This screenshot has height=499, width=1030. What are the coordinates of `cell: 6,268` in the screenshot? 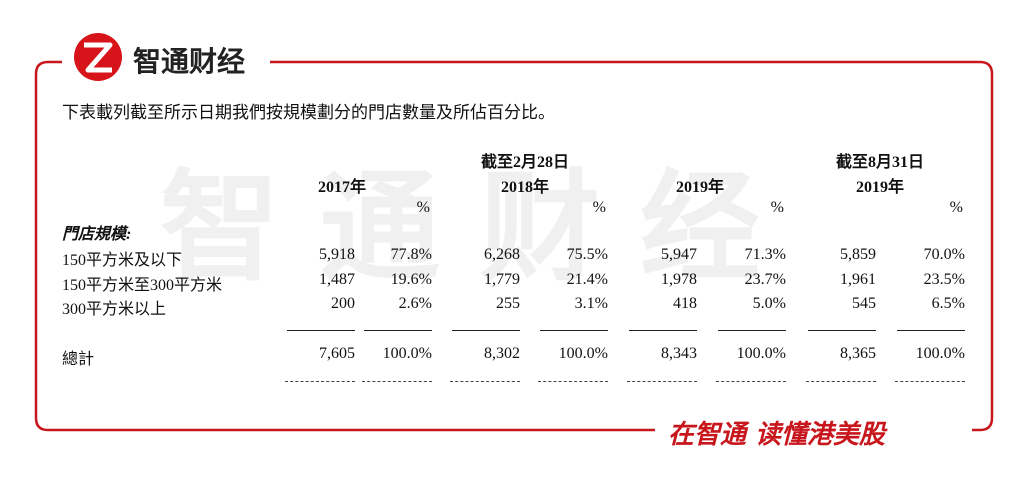 It's located at (502, 254).